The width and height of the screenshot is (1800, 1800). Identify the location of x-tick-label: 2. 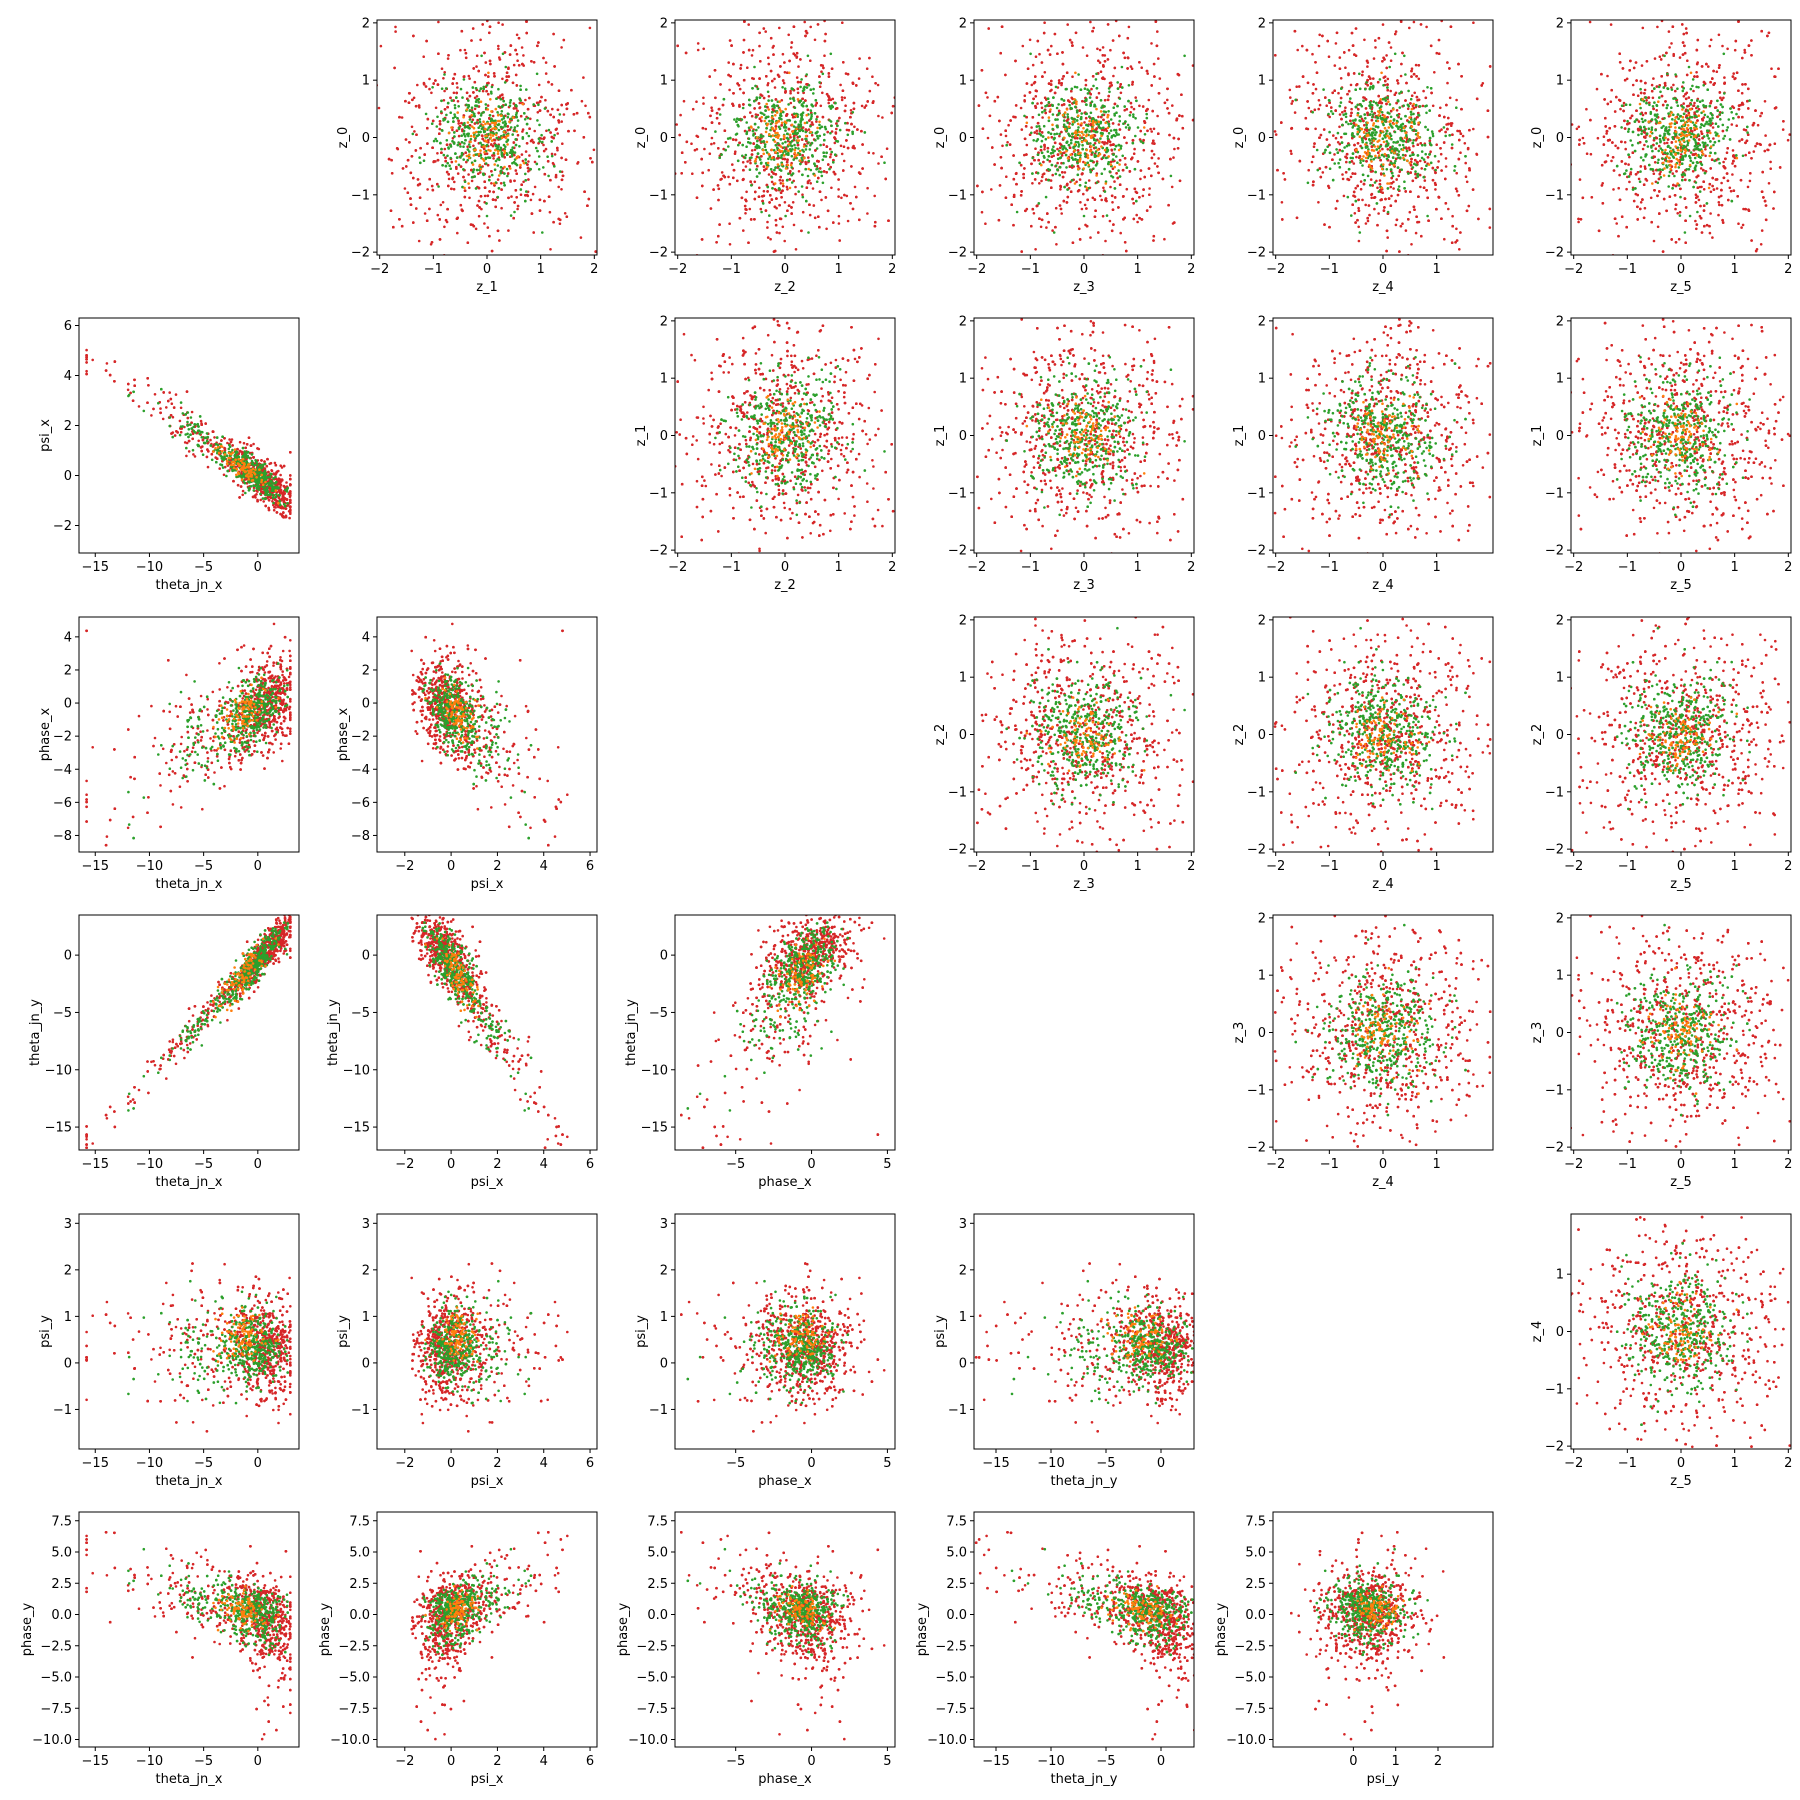
(594, 269).